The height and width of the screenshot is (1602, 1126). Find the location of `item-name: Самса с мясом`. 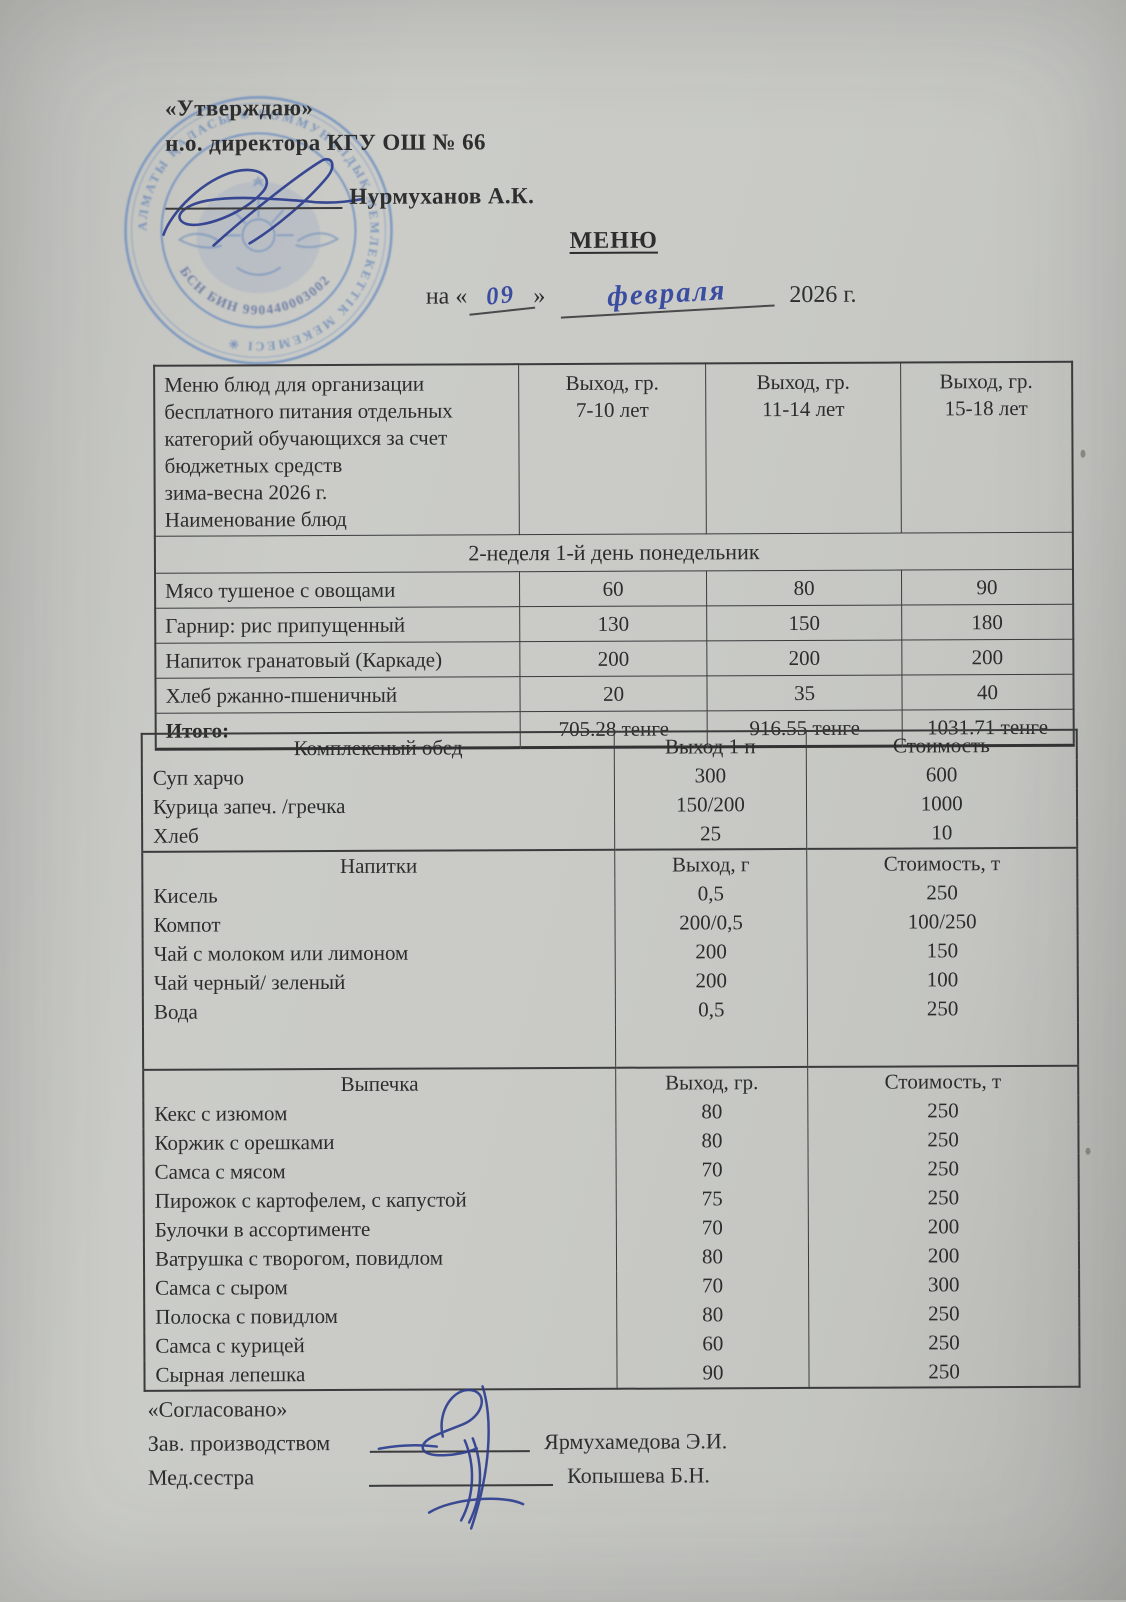

item-name: Самса с мясом is located at coordinates (380, 1171).